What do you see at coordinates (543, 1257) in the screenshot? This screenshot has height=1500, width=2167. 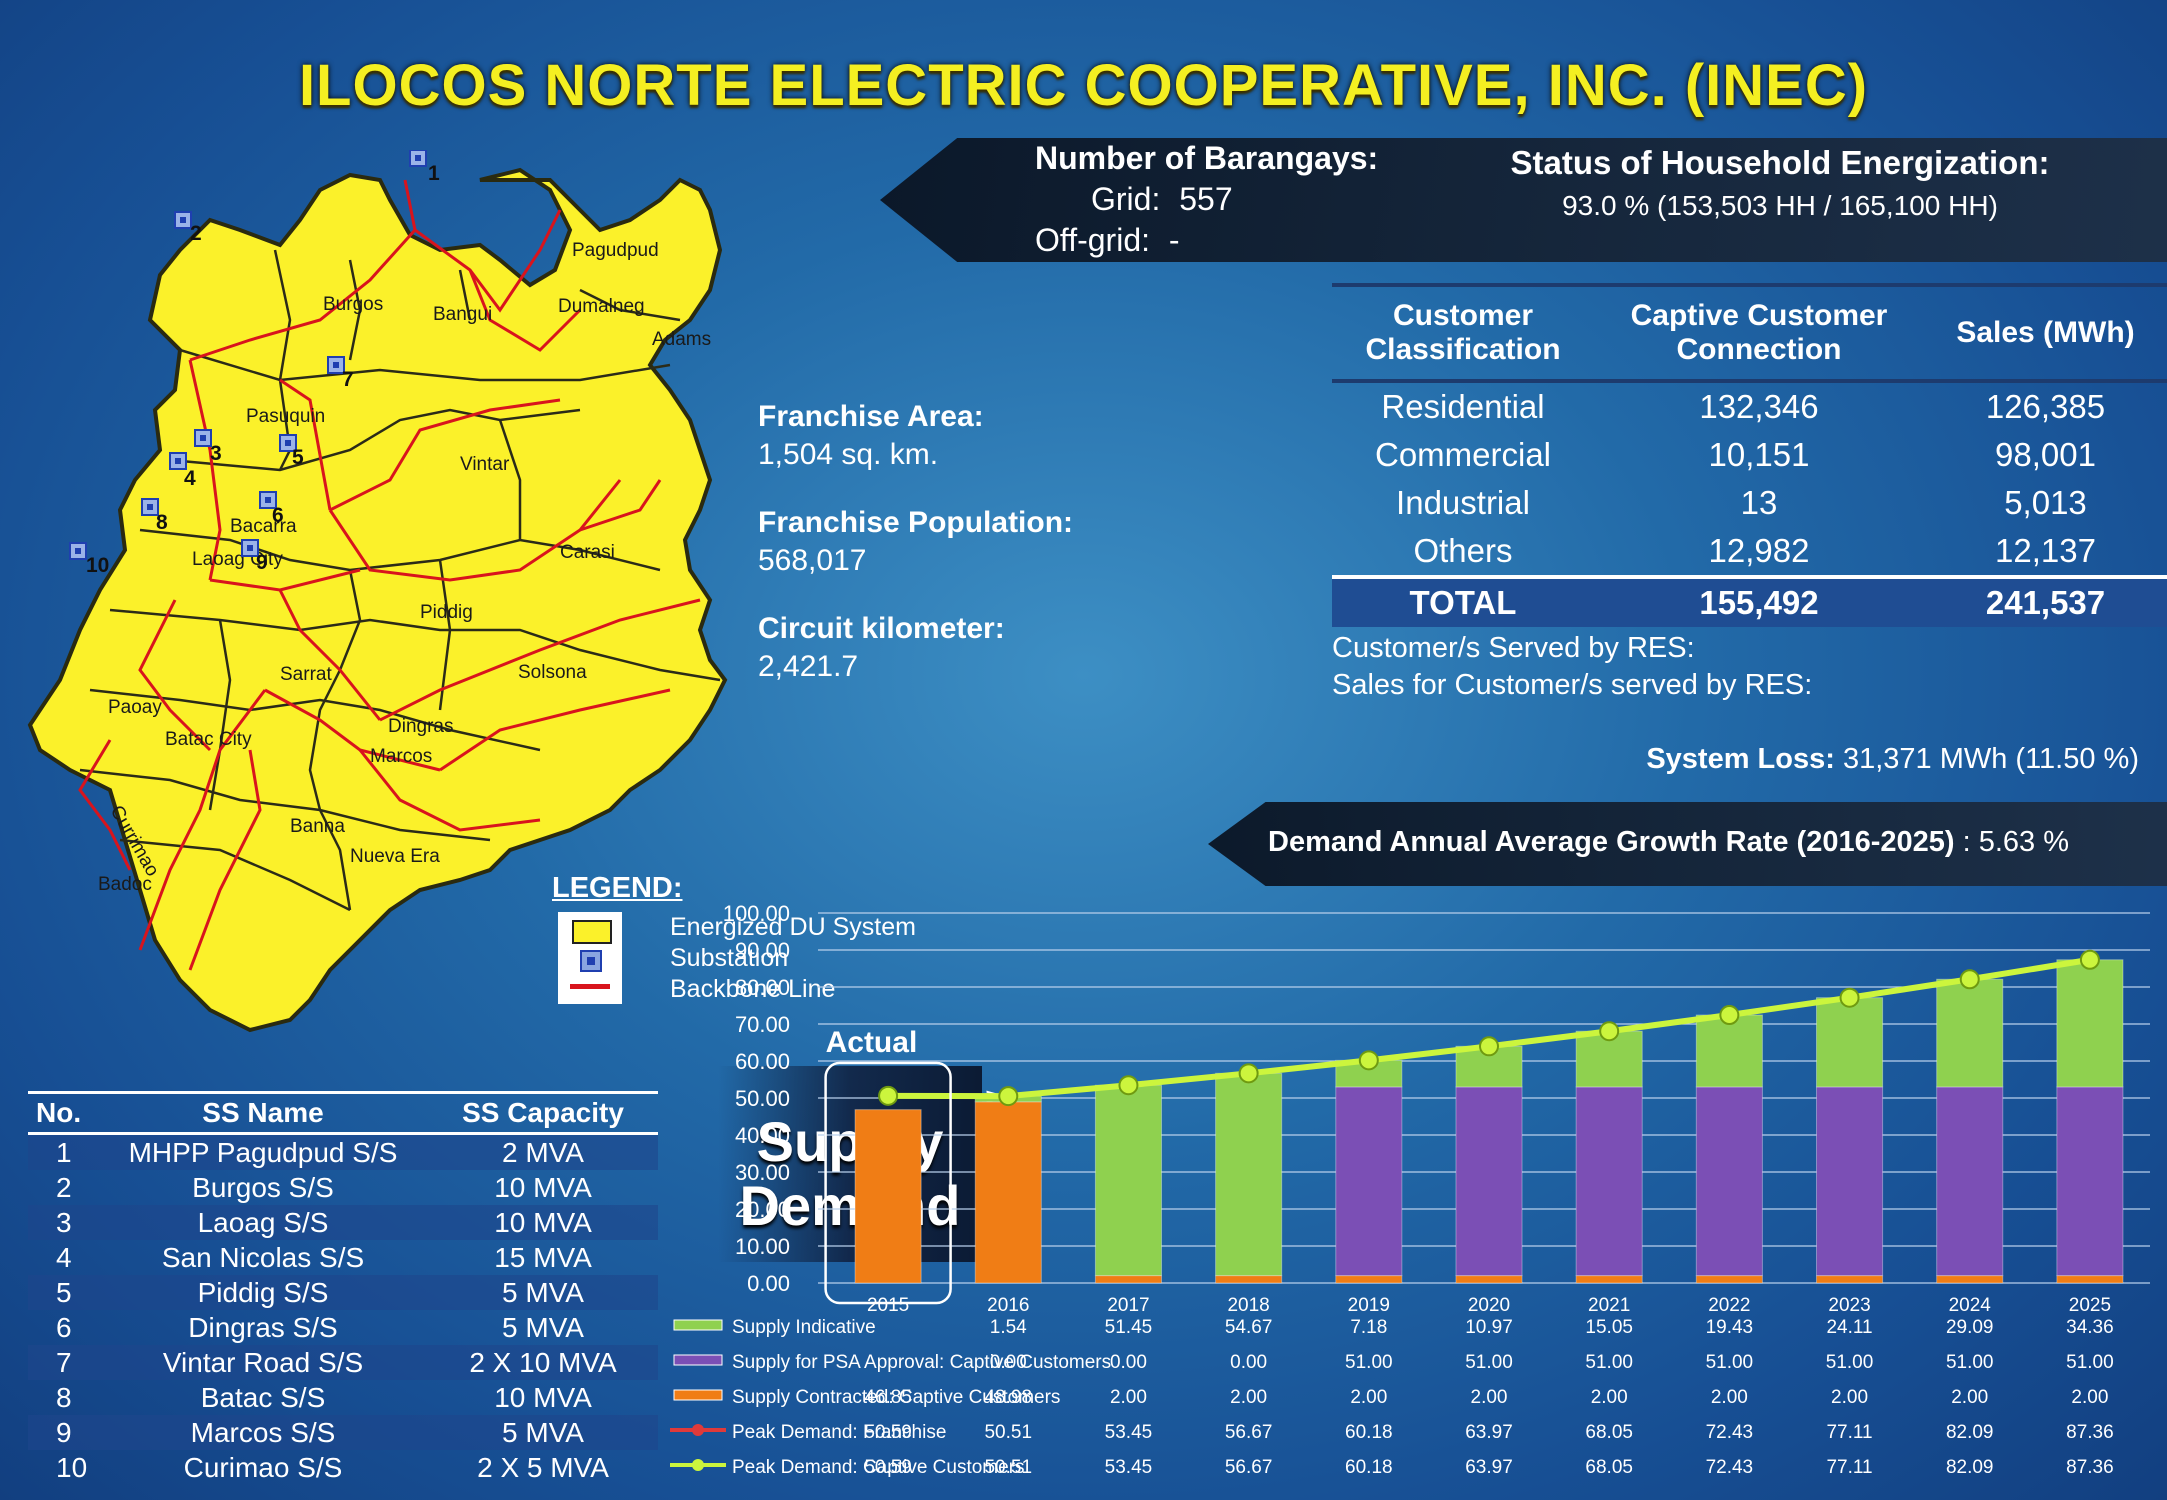 I see `ss-capacity: 15 MVA` at bounding box center [543, 1257].